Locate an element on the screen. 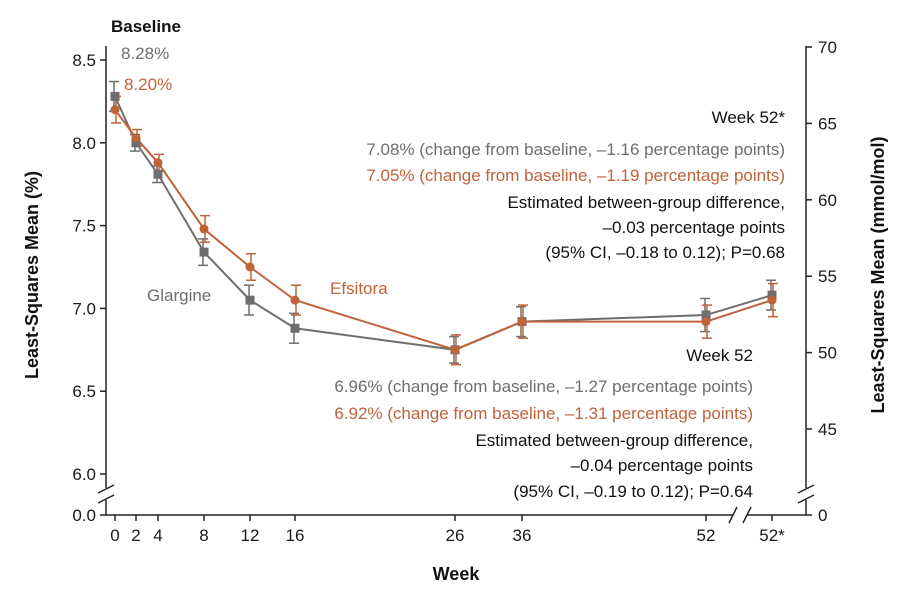 The width and height of the screenshot is (904, 590). x-tick-label: 2 is located at coordinates (135, 535).